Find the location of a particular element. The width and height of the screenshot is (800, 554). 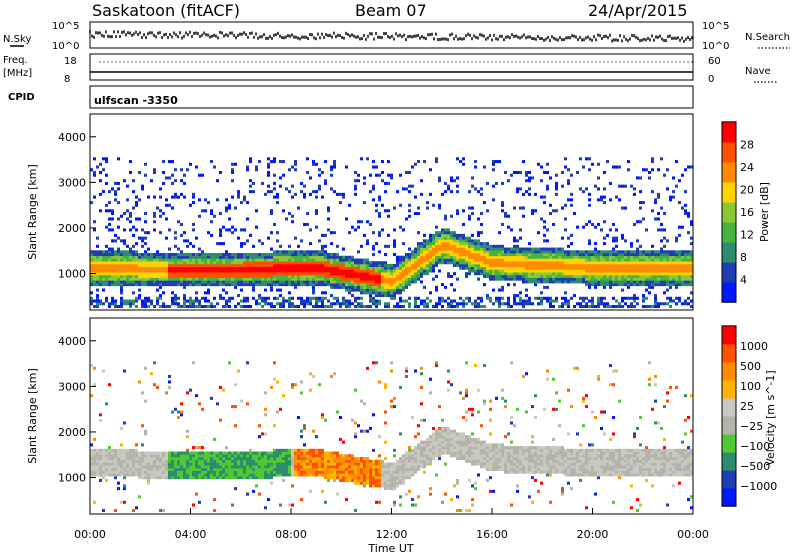

nsky-strip-frame is located at coordinates (391, 35).